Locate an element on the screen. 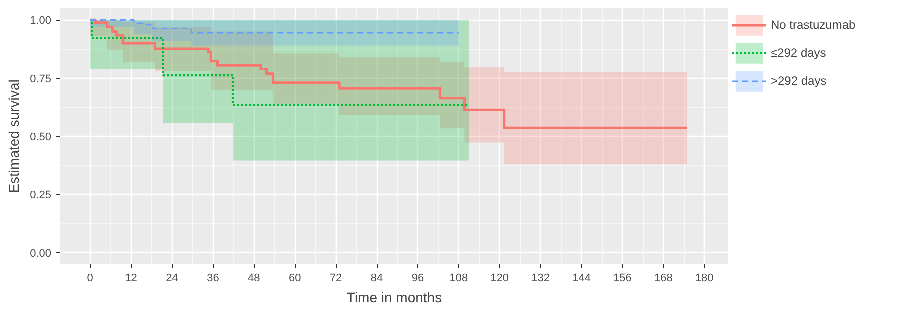 This screenshot has width=900, height=322. y-tick-label: 1.00 is located at coordinates (41, 21).